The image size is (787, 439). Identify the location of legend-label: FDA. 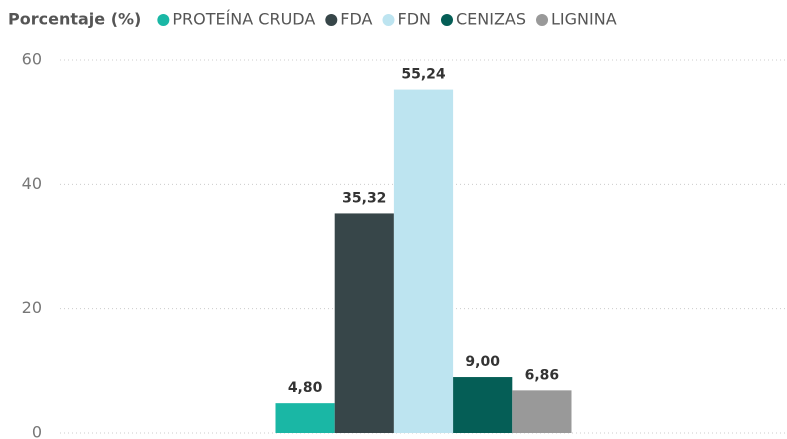
(356, 19).